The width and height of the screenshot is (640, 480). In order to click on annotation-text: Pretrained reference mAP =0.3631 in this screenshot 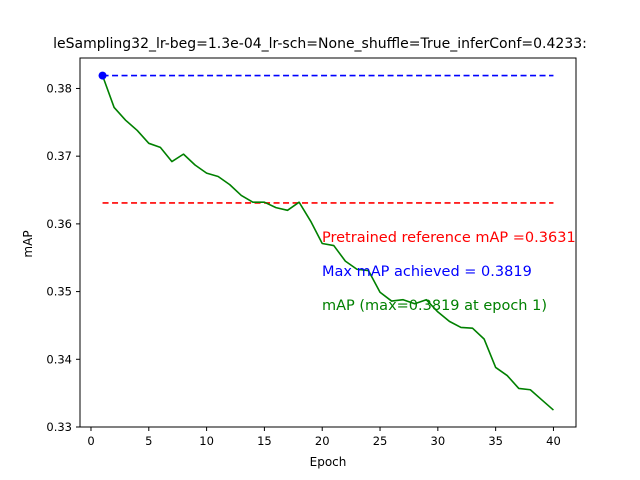, I will do `click(449, 238)`.